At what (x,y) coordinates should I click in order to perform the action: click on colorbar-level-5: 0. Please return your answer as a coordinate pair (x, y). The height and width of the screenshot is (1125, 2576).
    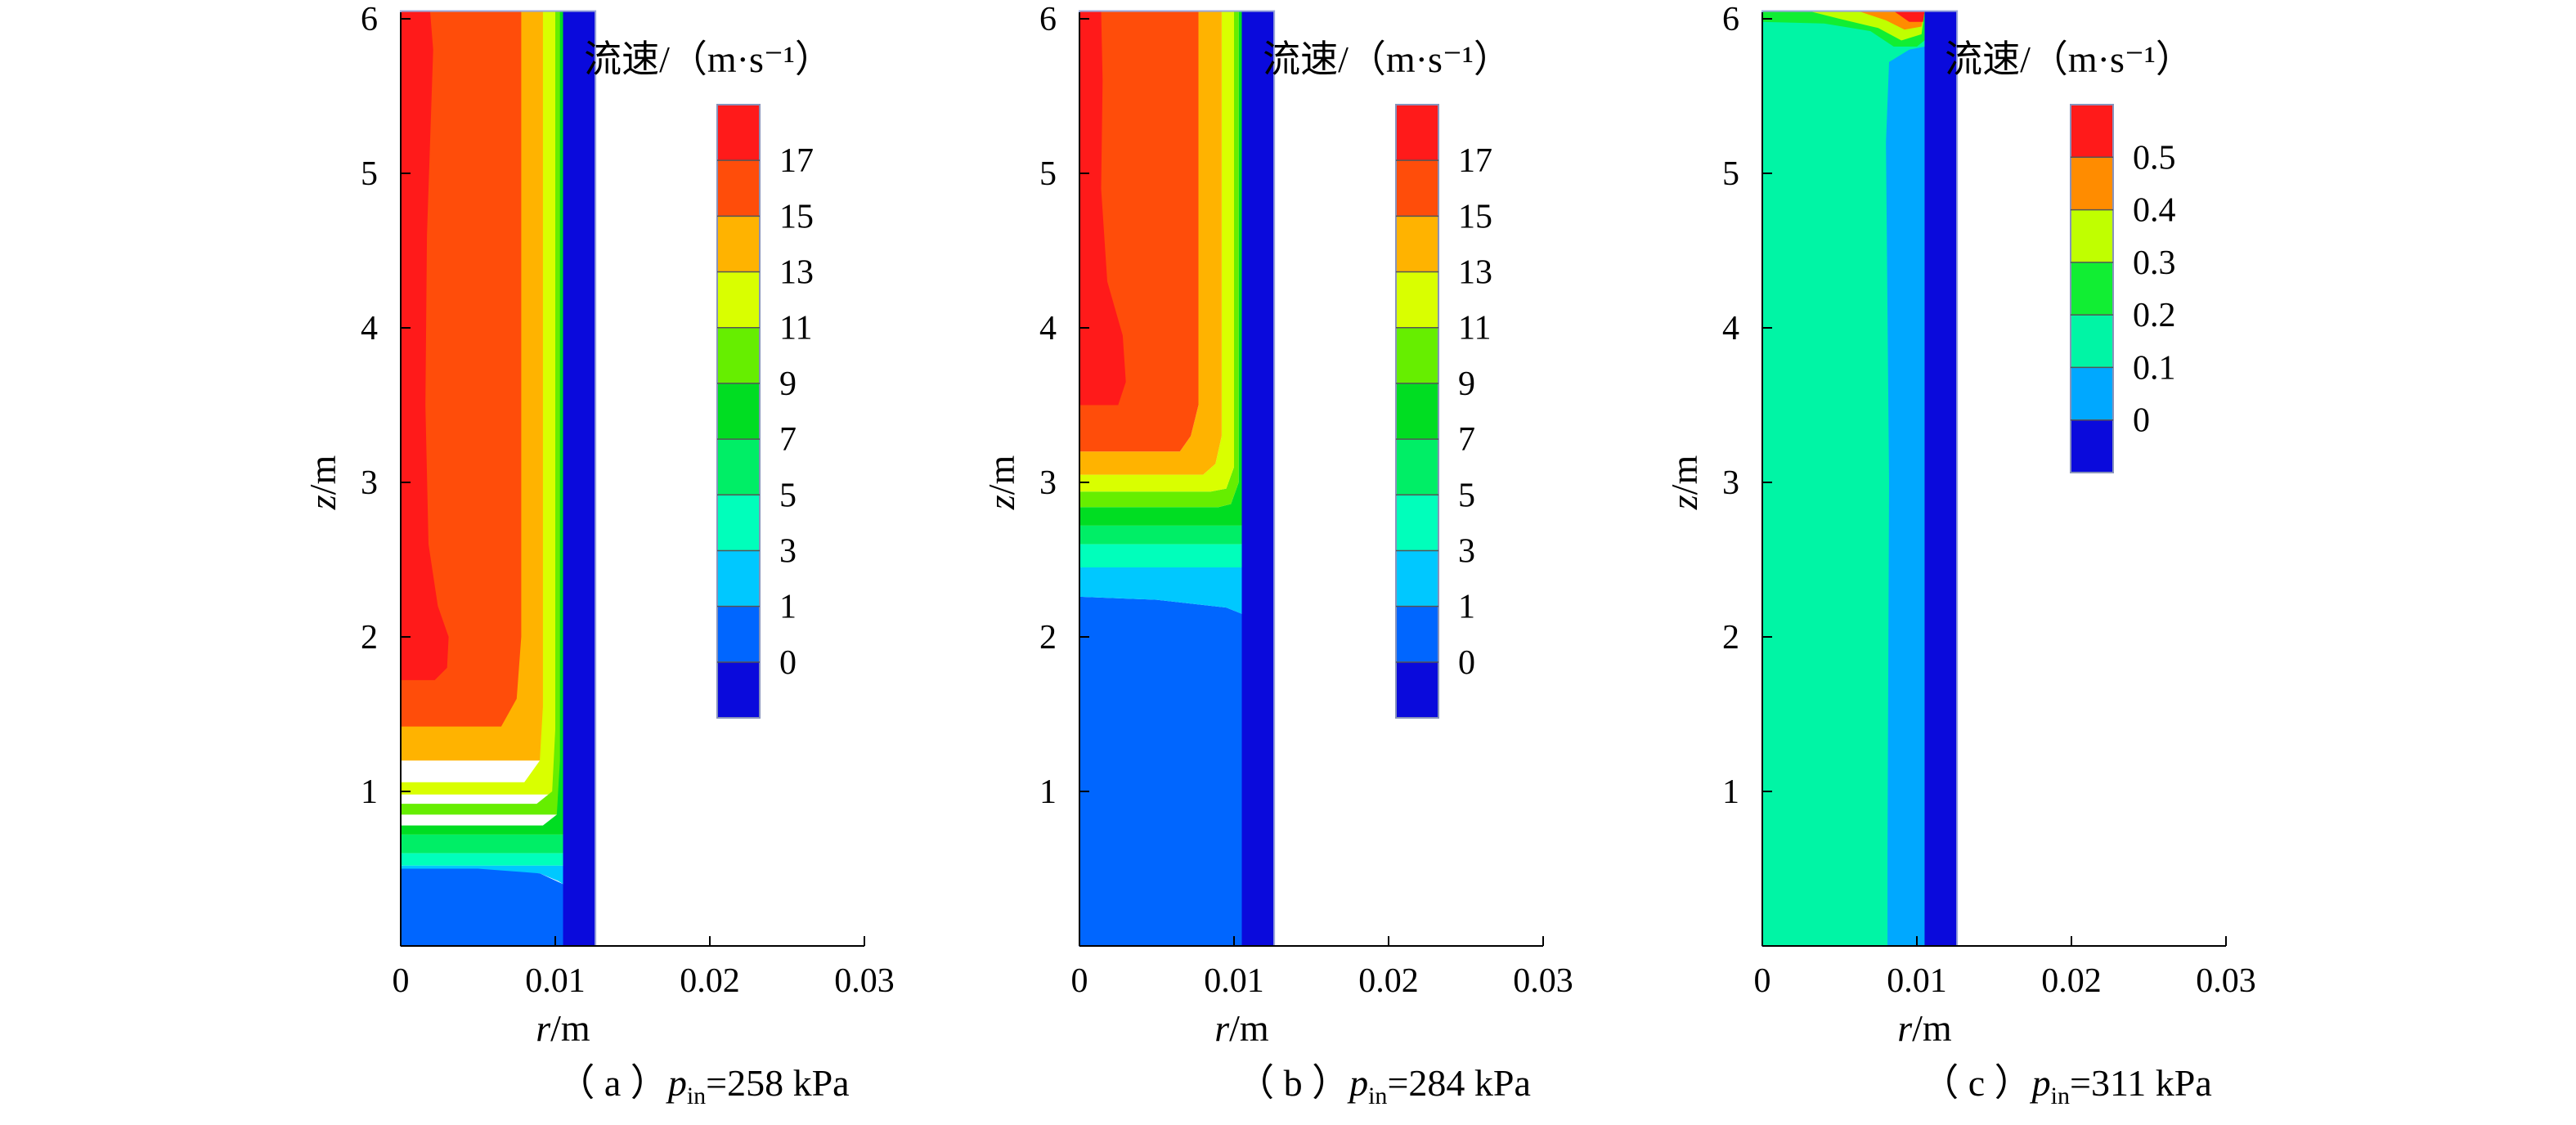
    Looking at the image, I should click on (2142, 421).